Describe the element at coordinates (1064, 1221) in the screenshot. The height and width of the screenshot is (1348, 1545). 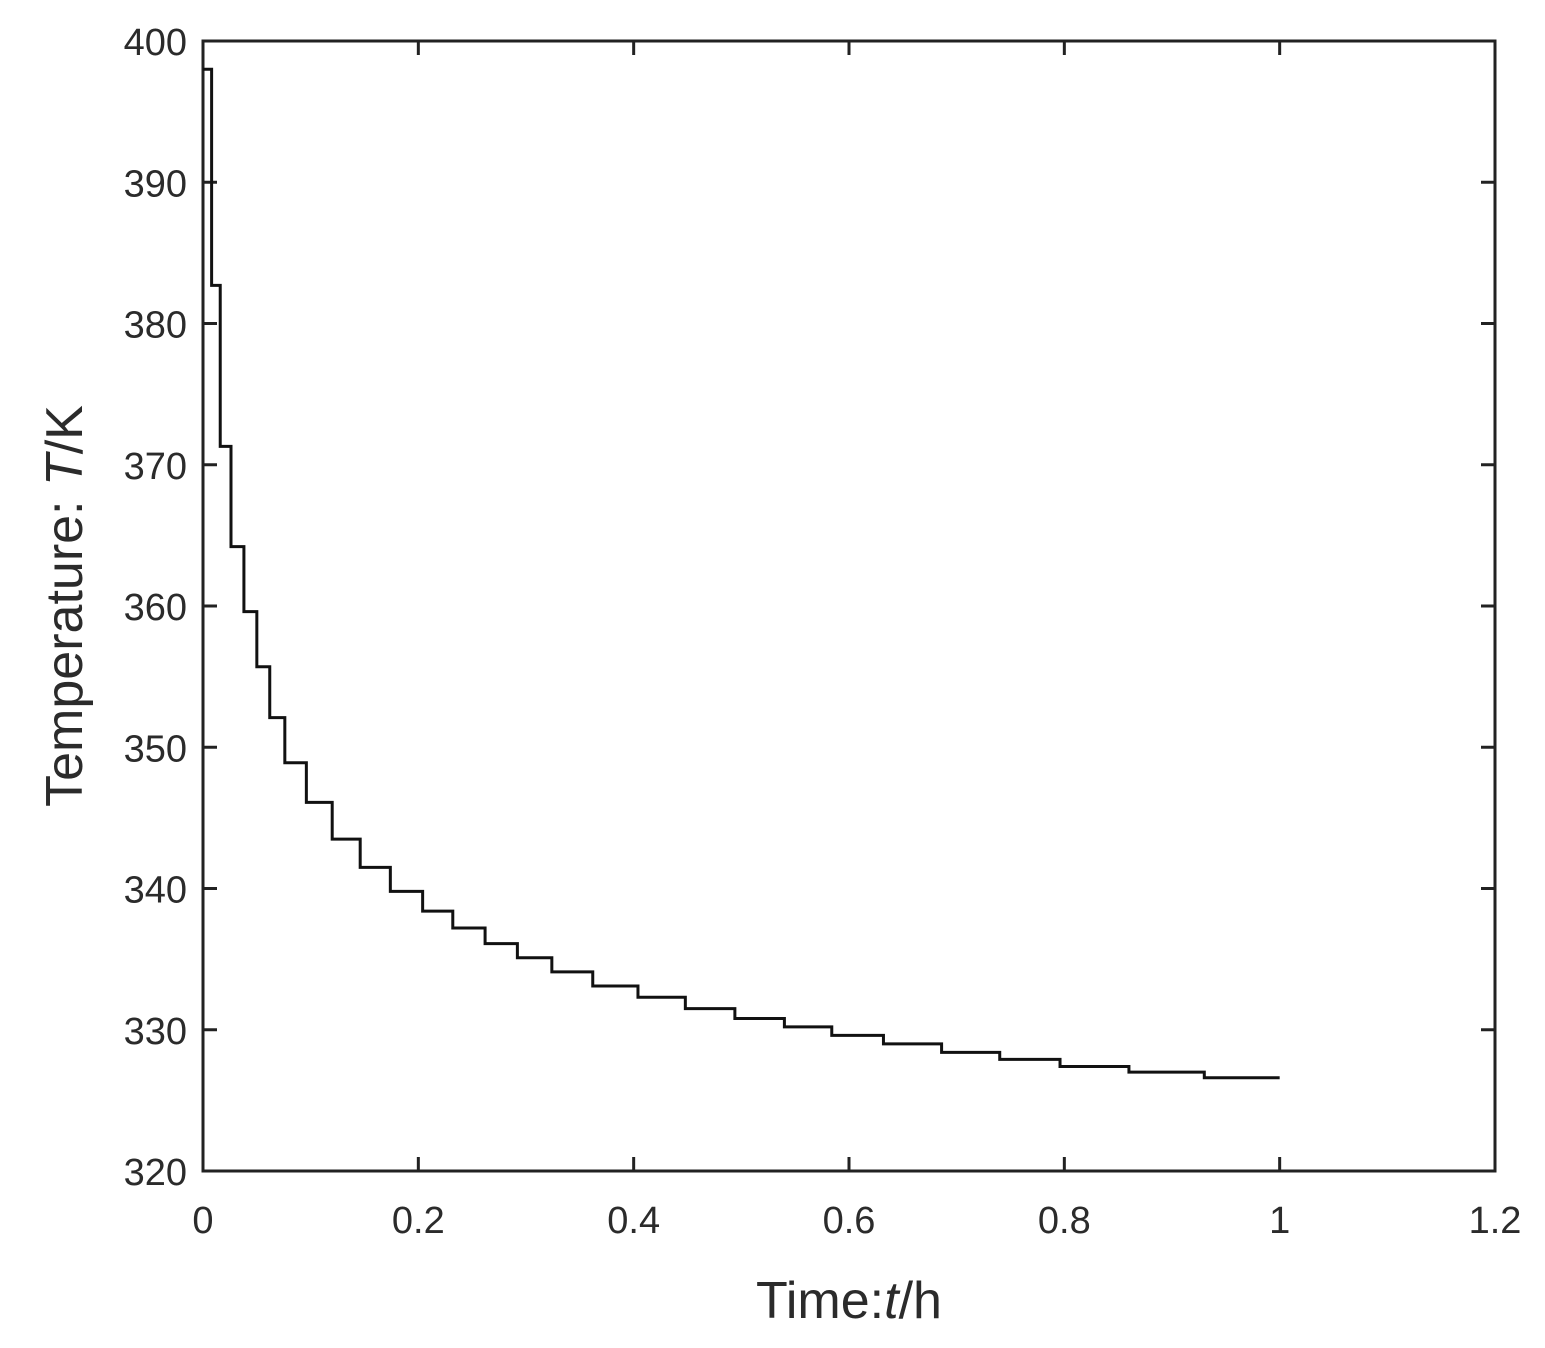
I see `x-tick-label: 0.8` at that location.